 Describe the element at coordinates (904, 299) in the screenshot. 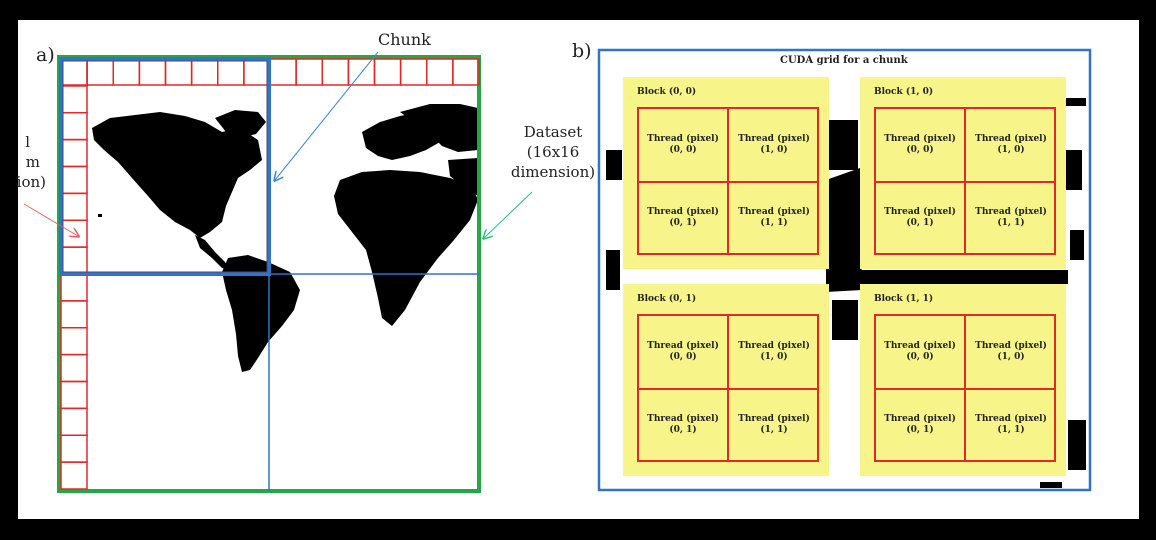

I see `block-title: Block (1, 1)` at that location.